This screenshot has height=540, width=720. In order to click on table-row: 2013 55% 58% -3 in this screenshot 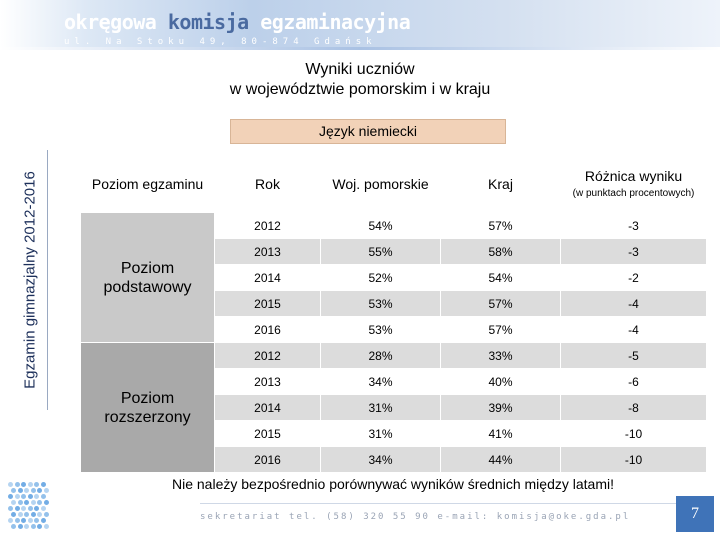, I will do `click(394, 251)`.